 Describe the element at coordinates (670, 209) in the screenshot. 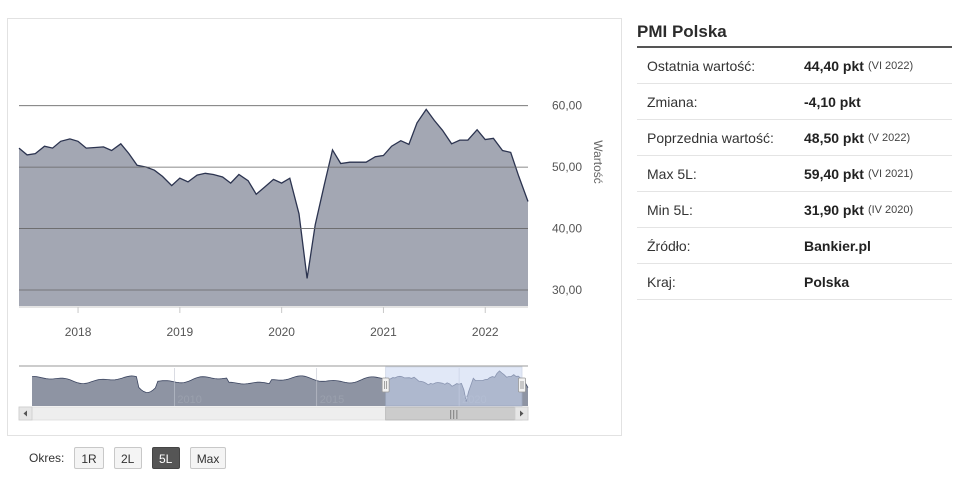

I see `info-key: Min 5L:` at that location.